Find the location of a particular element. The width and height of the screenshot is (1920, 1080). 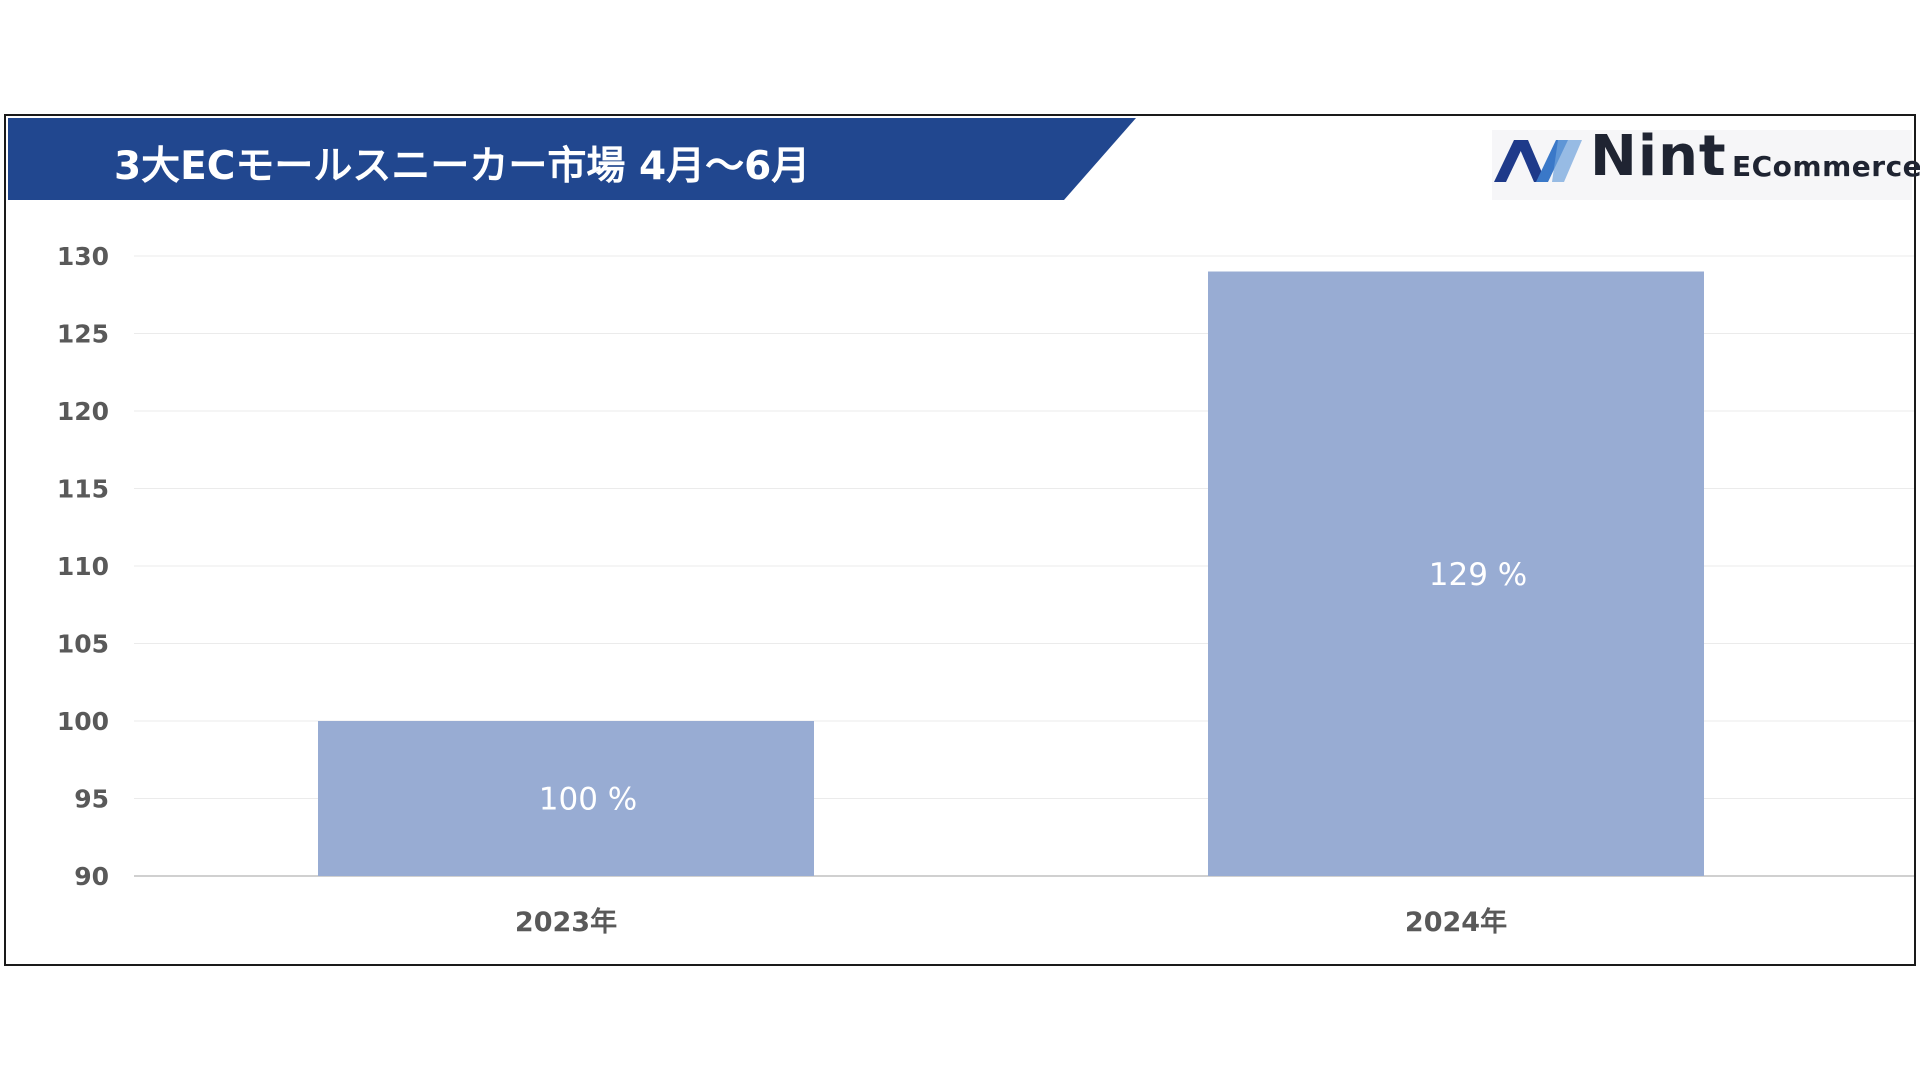

brand-logo: Nint ECommerce is located at coordinates (1706, 162).